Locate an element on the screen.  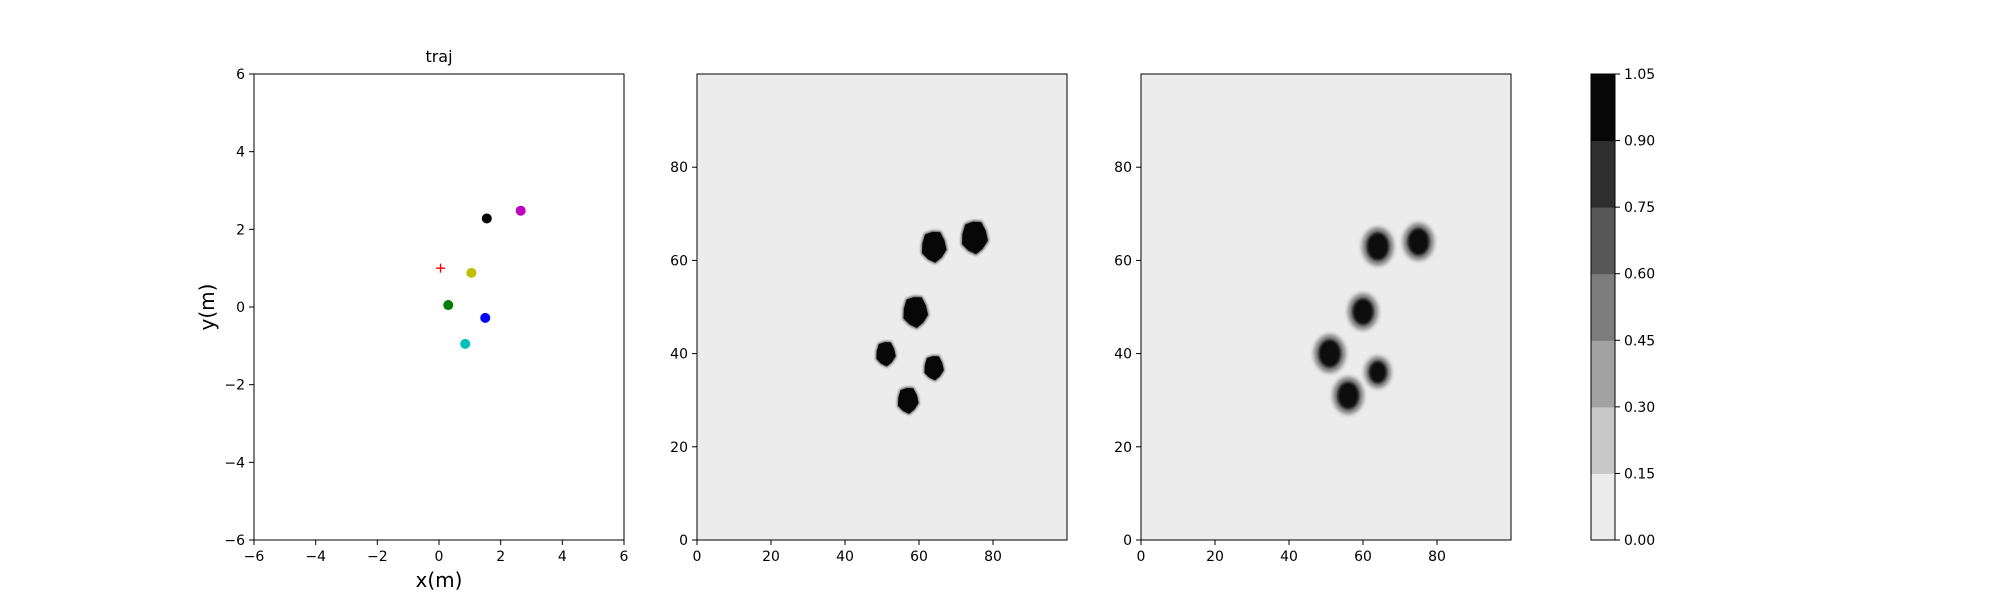
heatmap-2-ytick-label: 20 is located at coordinates (1123, 448).